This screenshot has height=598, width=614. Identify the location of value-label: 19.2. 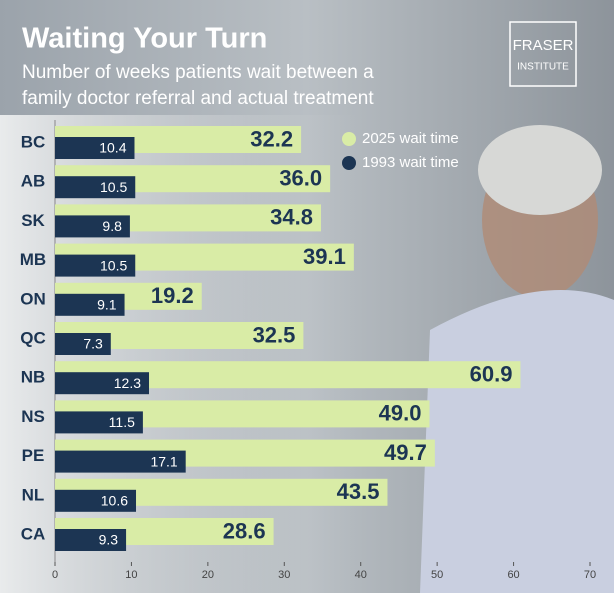
(172, 295).